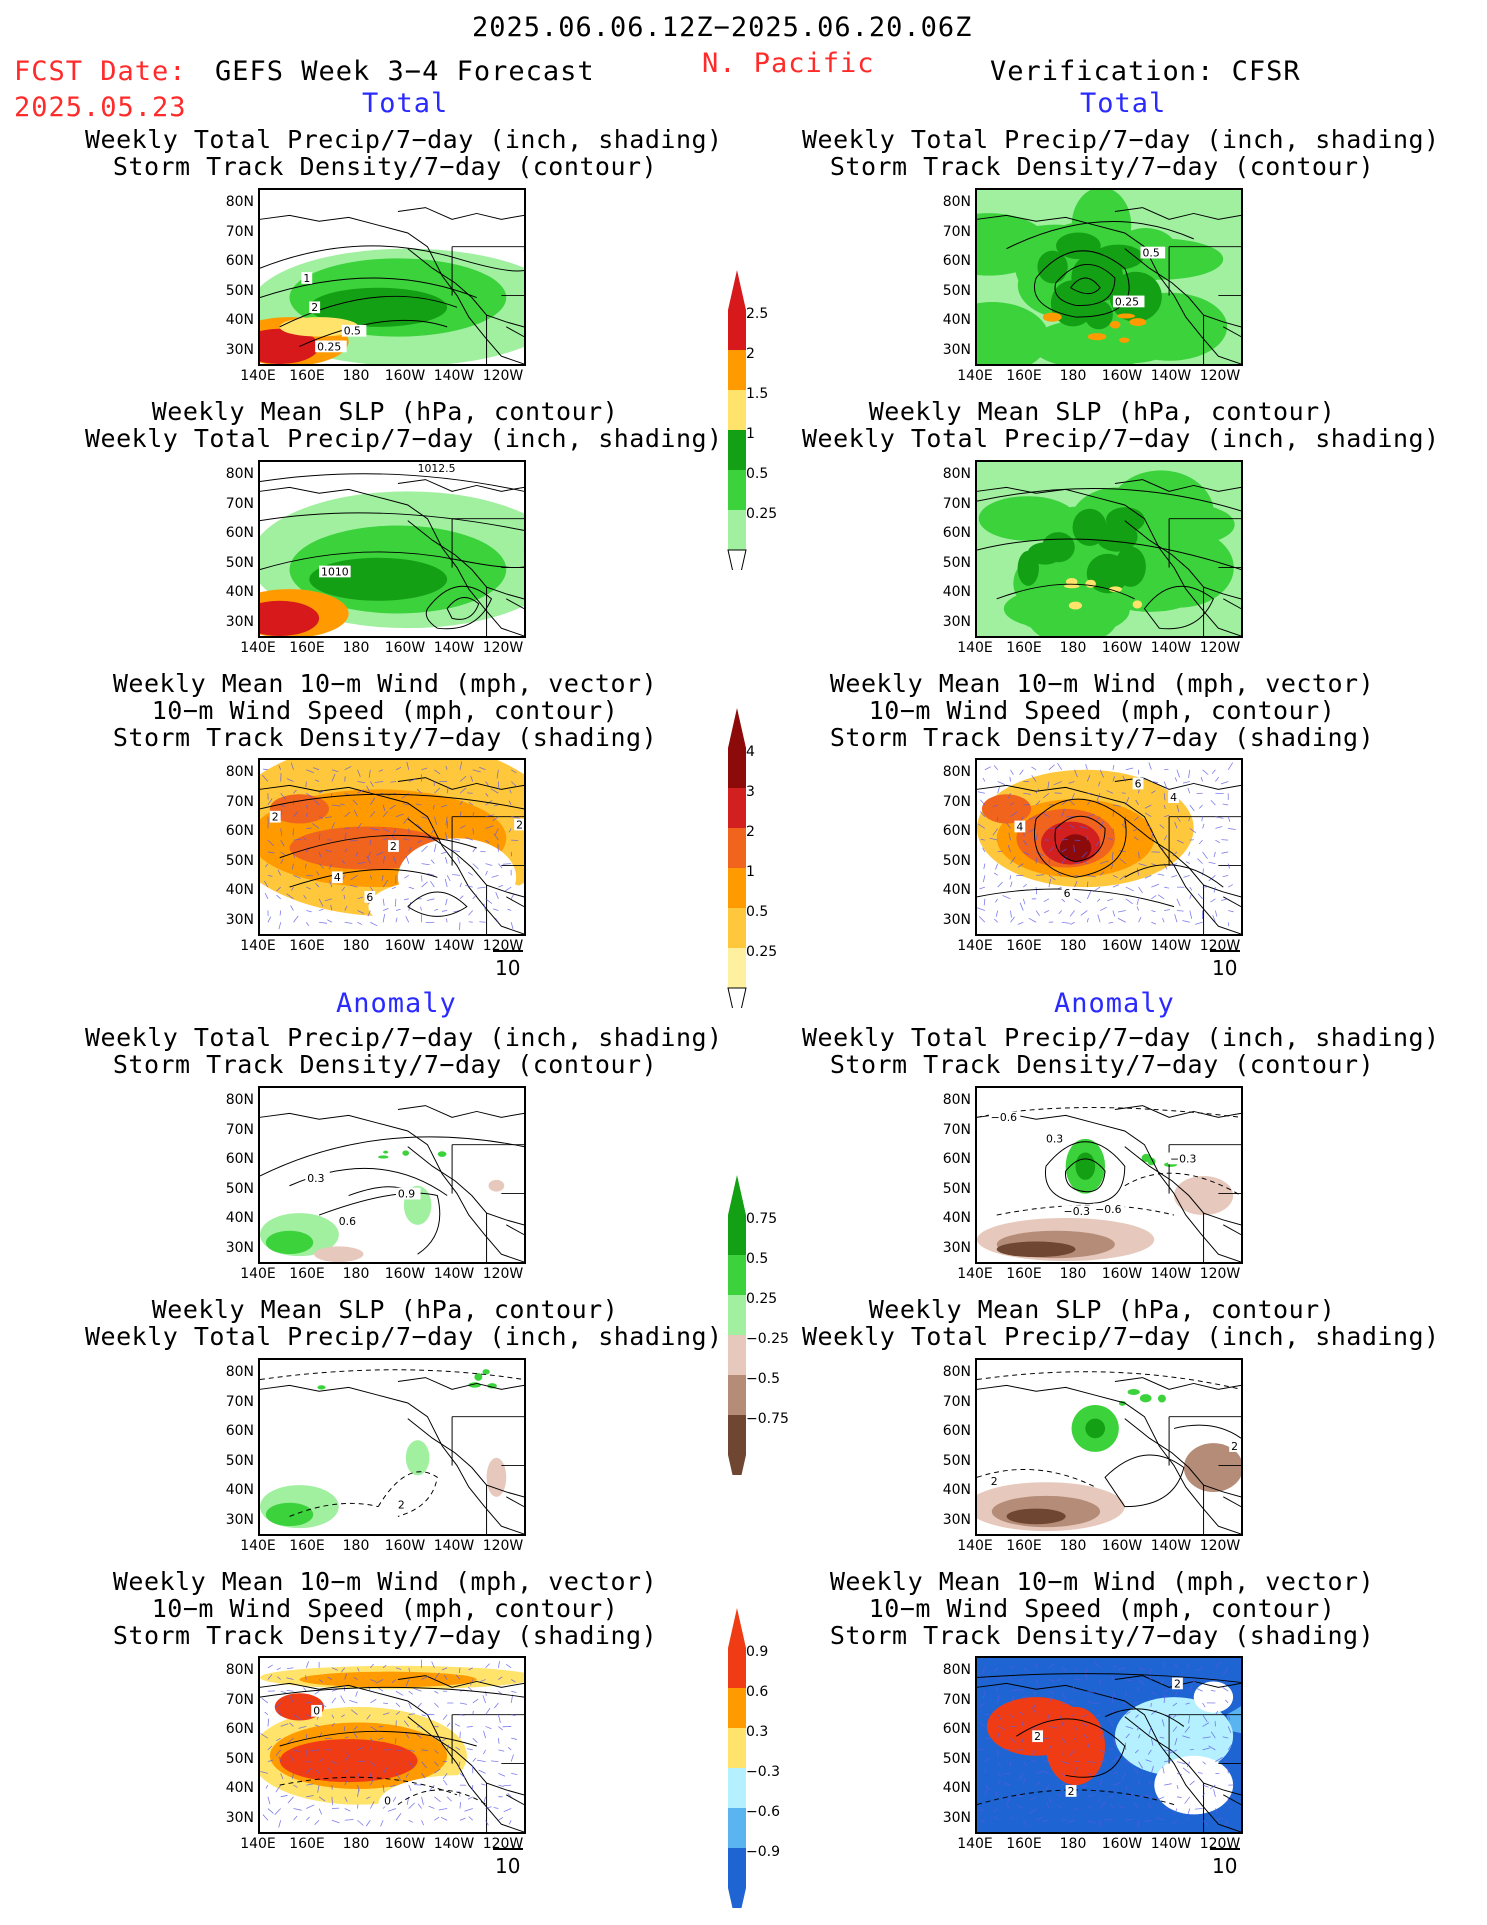 The height and width of the screenshot is (1925, 1487). I want to click on contour-label: 0.3, so click(315, 1178).